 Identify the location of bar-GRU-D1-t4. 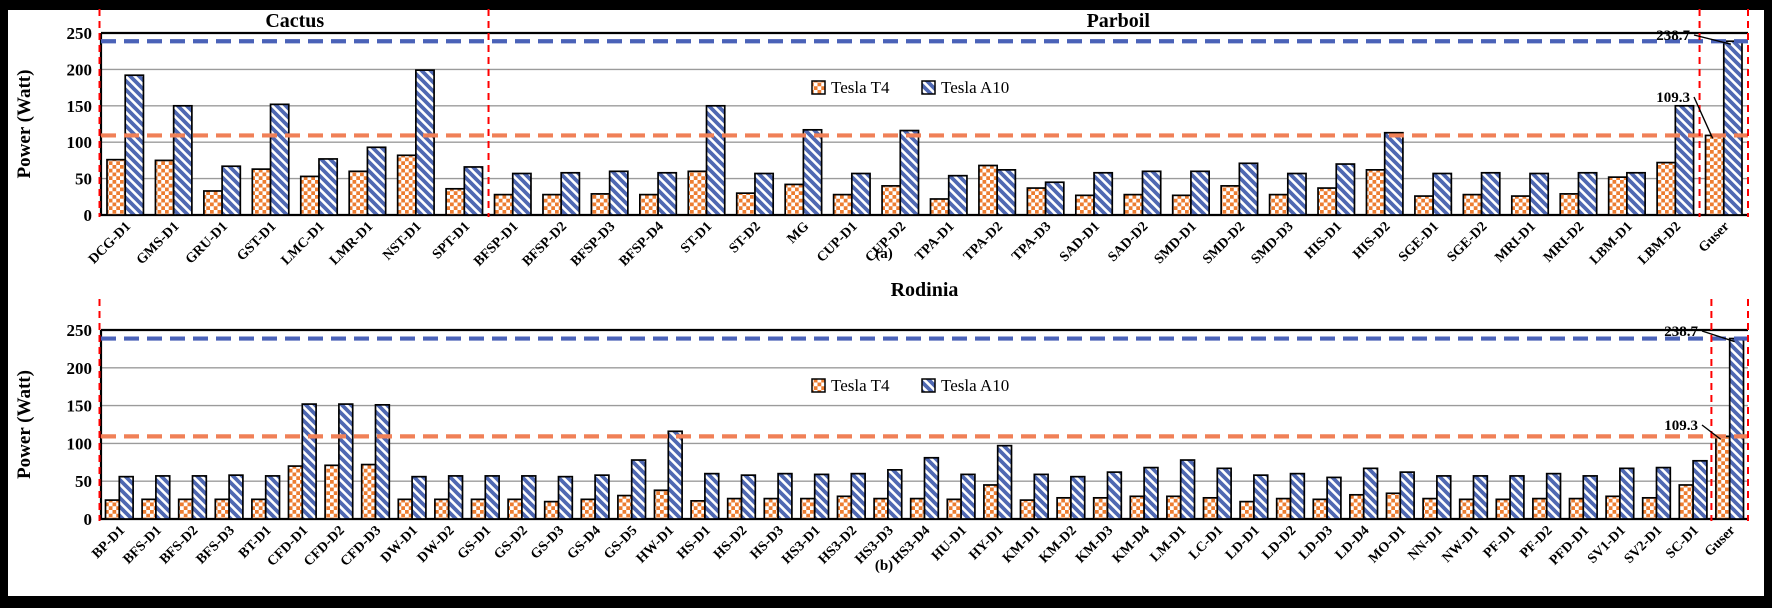
(213, 203).